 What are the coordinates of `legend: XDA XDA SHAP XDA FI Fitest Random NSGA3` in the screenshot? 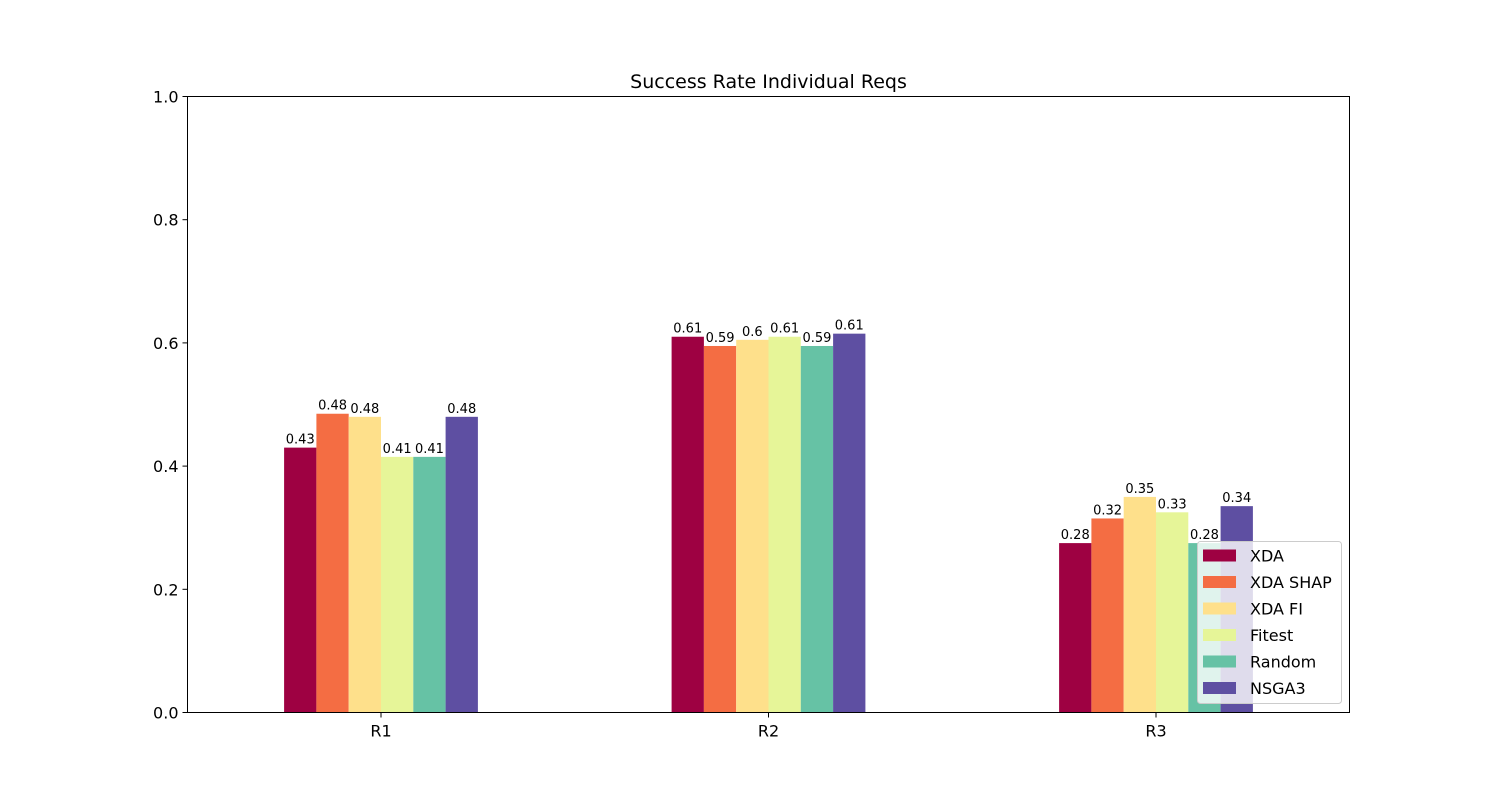 It's located at (1269, 622).